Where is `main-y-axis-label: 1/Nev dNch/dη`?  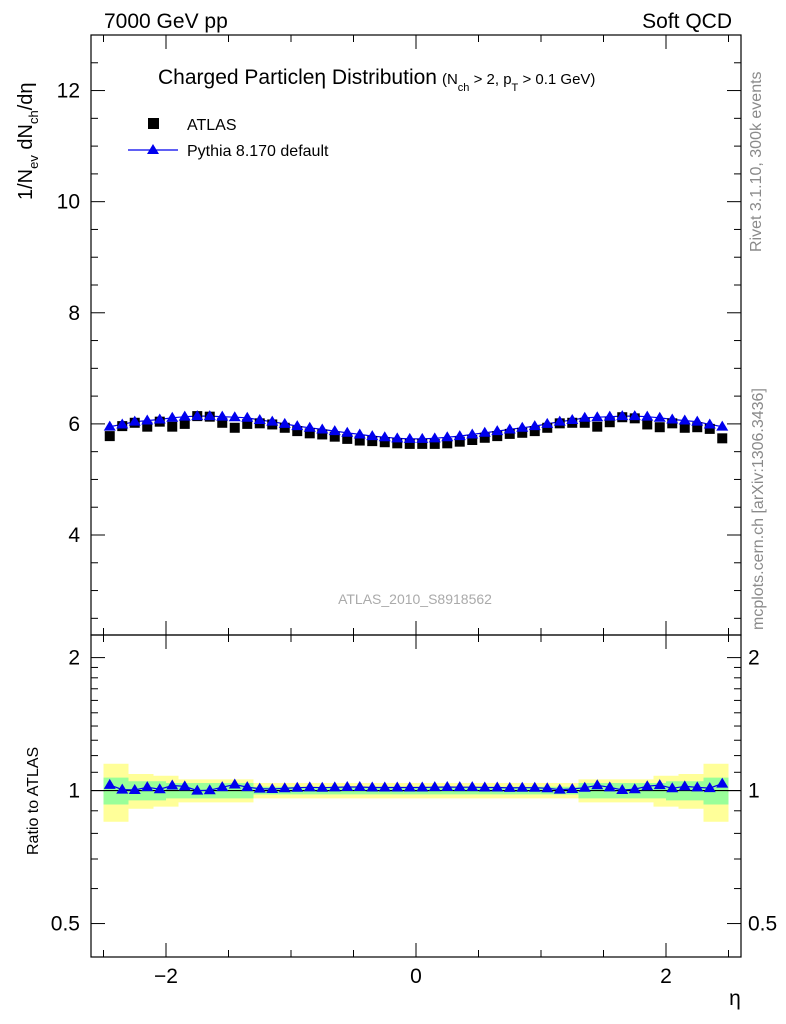 main-y-axis-label: 1/Nev dNch/dη is located at coordinates (28, 141).